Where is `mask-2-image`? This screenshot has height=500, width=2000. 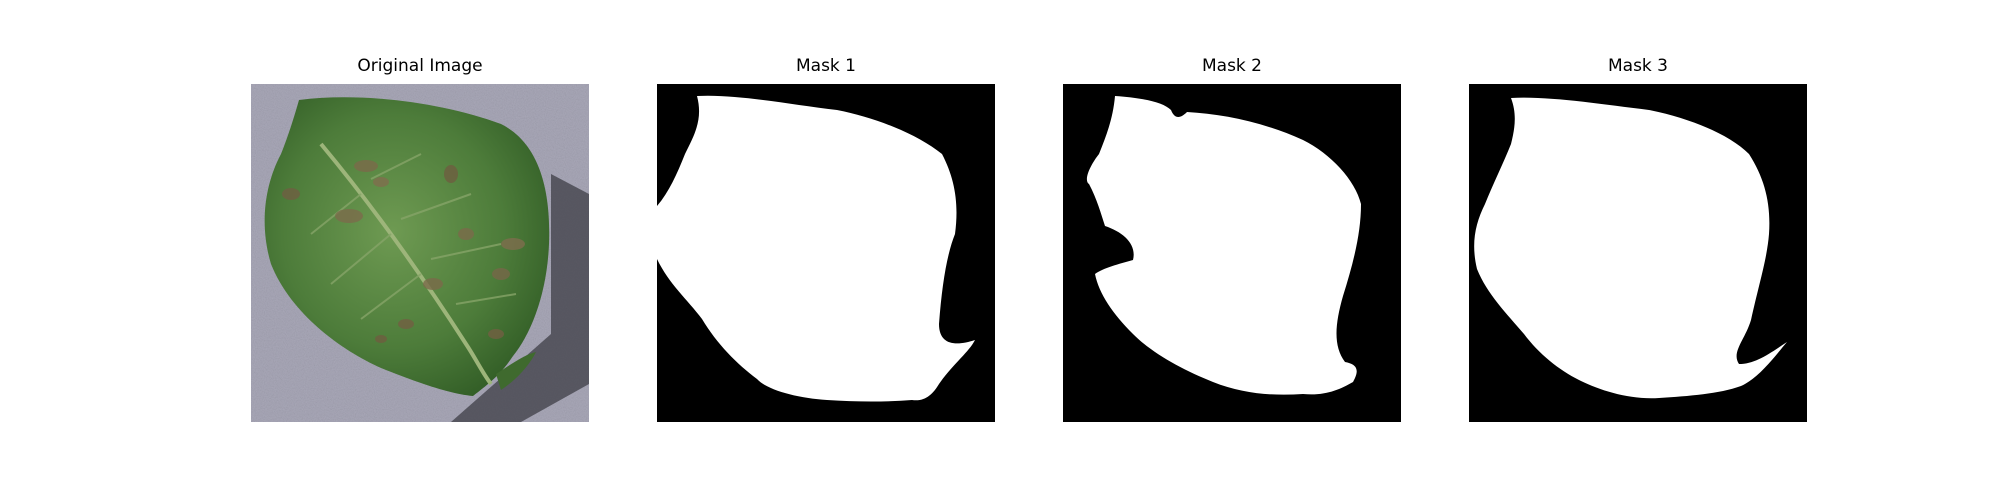 mask-2-image is located at coordinates (1232, 253).